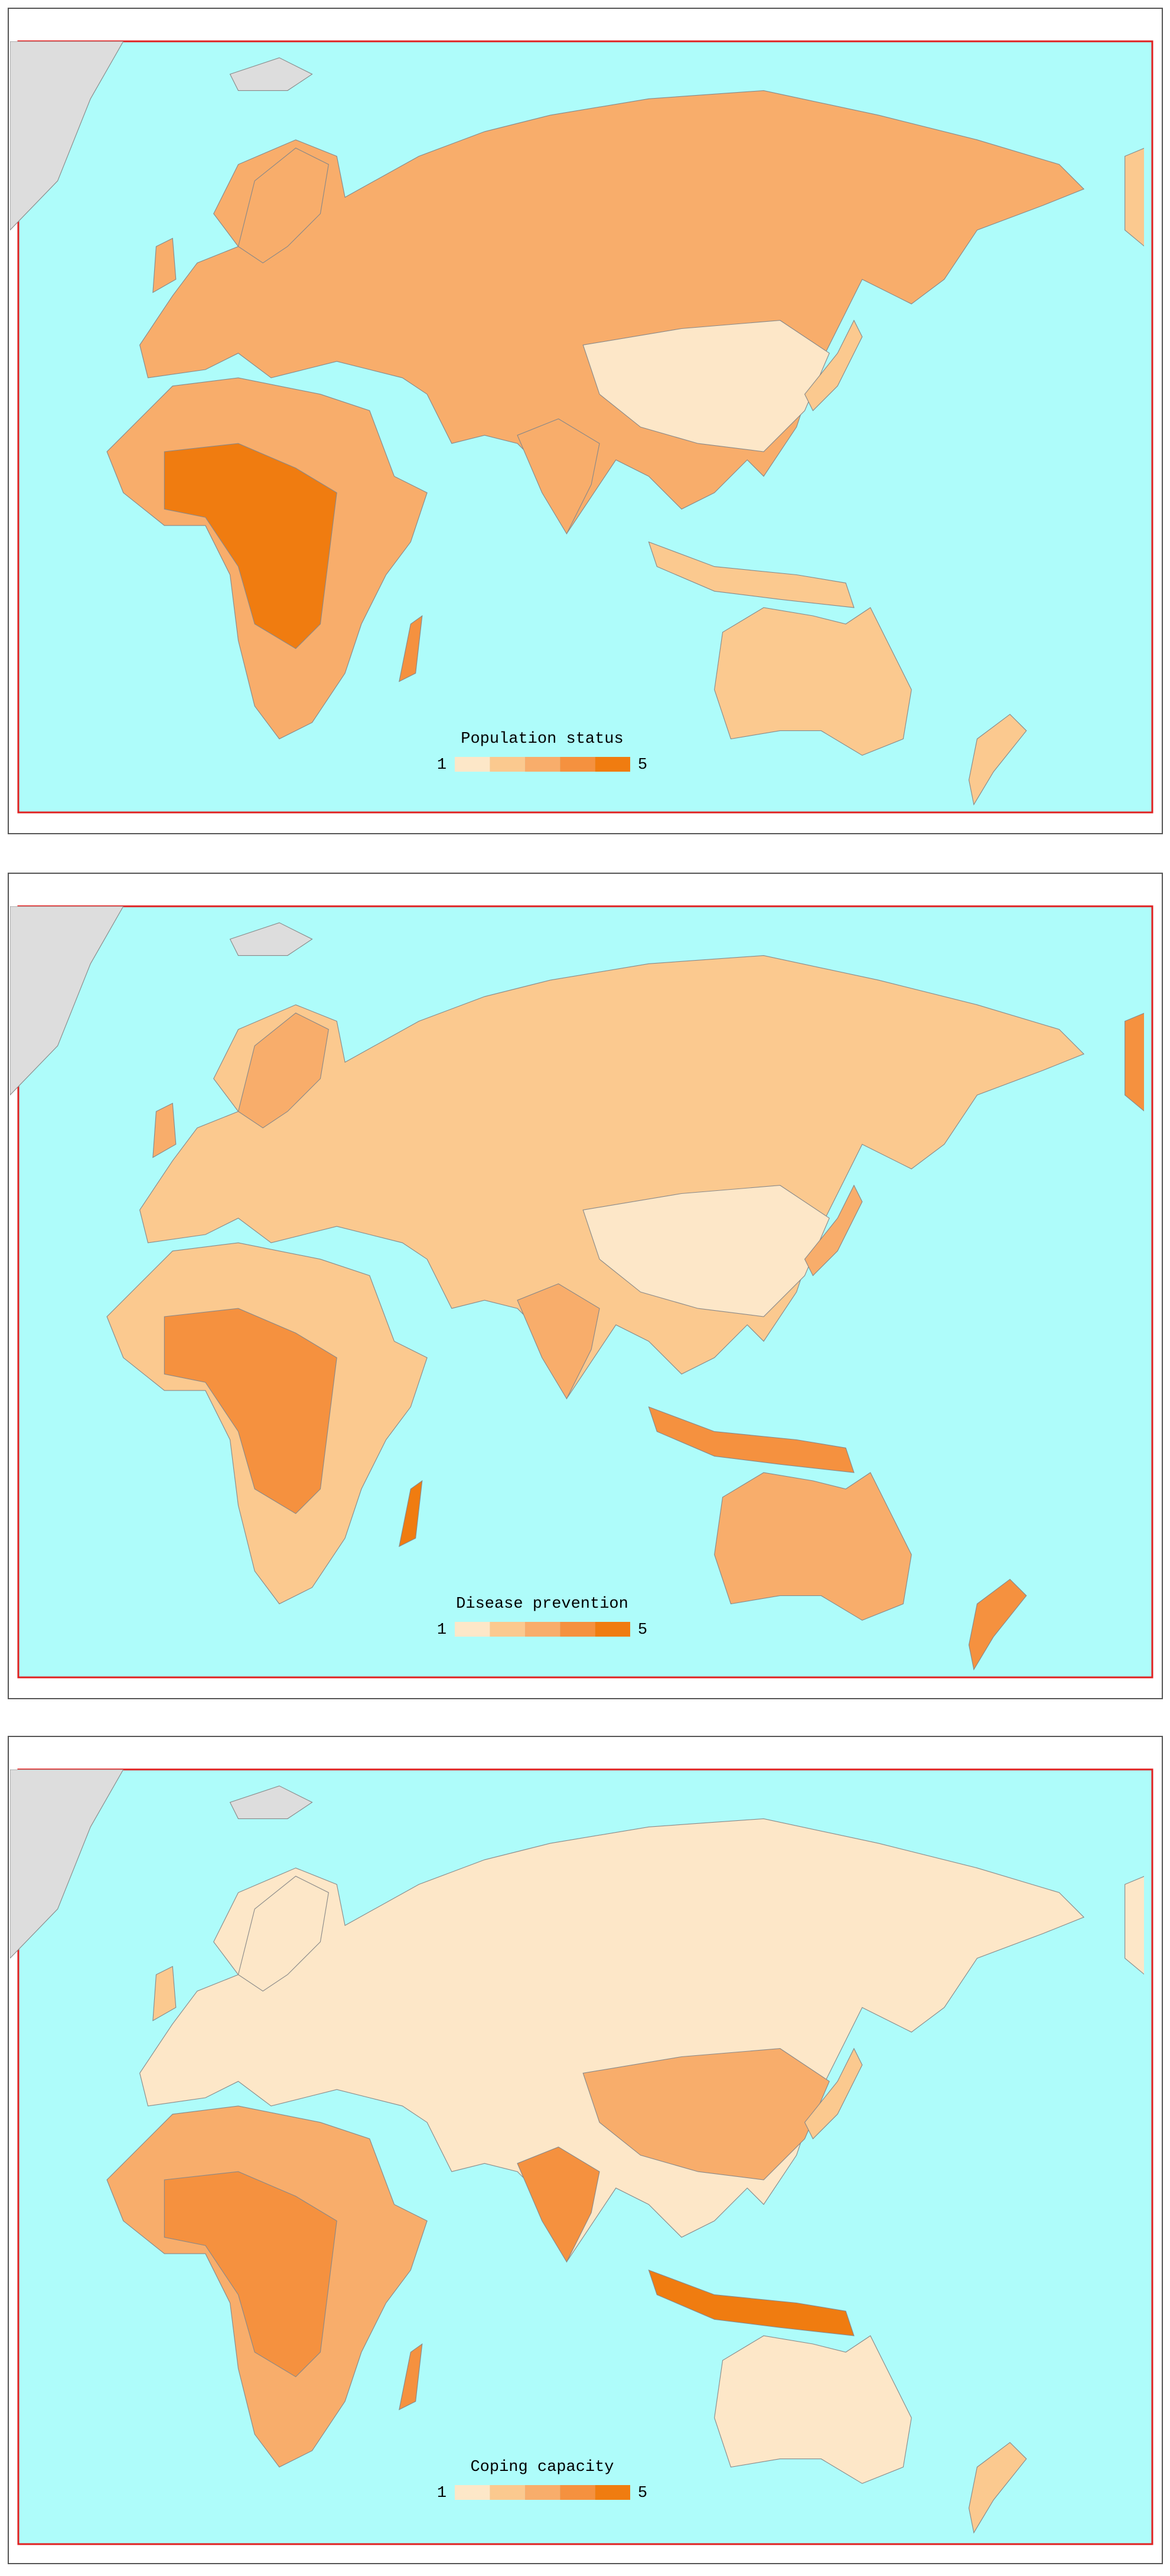 The width and height of the screenshot is (1170, 2576). What do you see at coordinates (542, 1604) in the screenshot?
I see `legend-title: Disease prevention` at bounding box center [542, 1604].